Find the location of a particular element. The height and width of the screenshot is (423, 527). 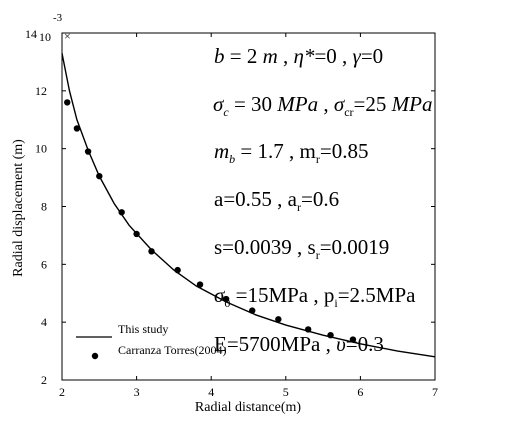

param-line-7: E=5700MPa , υ=0.3 is located at coordinates (299, 344).